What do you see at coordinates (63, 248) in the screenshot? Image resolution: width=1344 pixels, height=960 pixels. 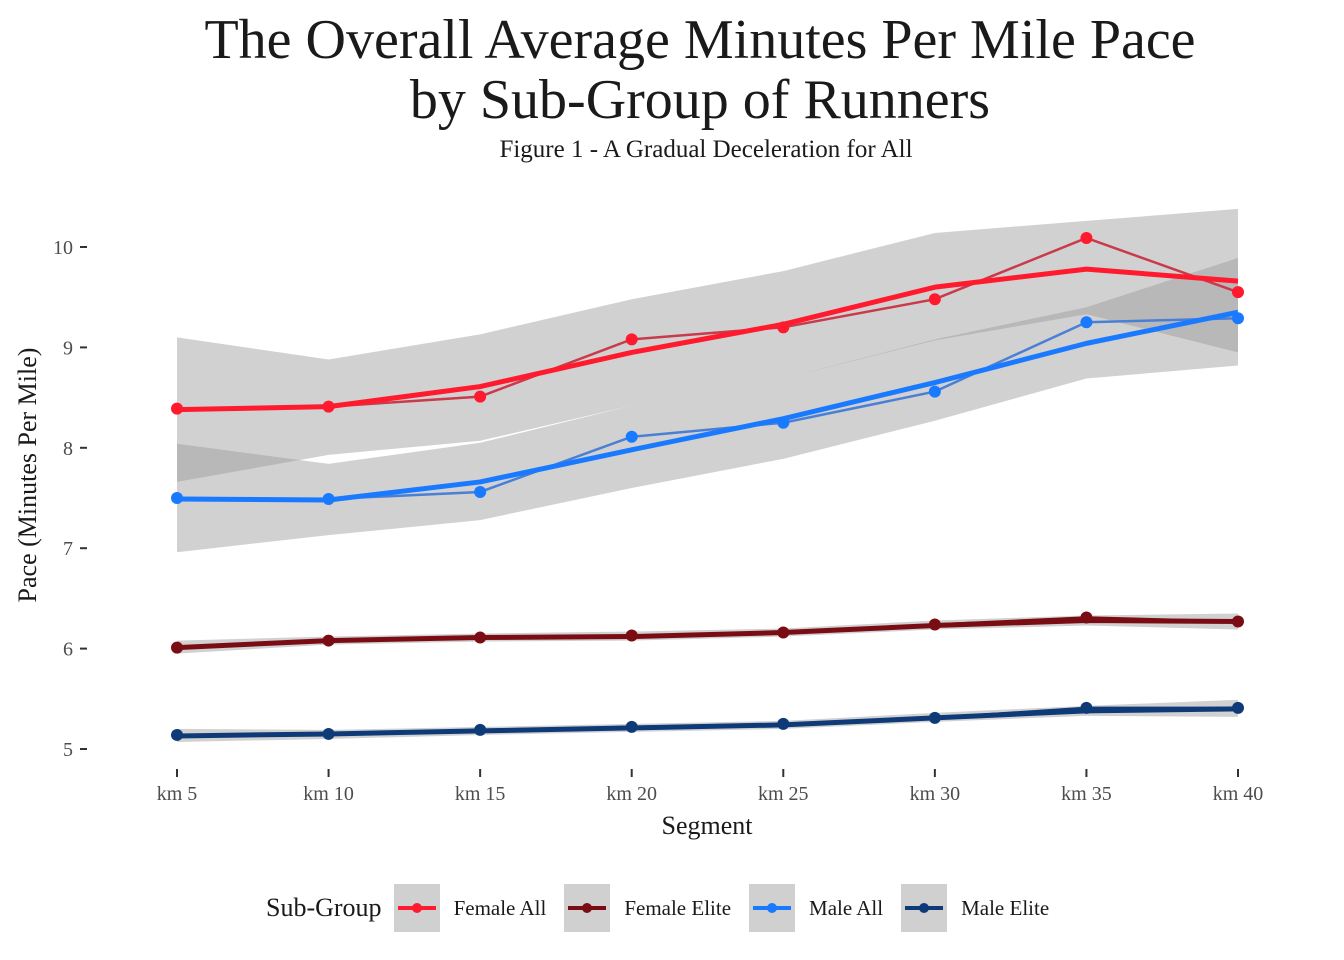 I see `y-tick-label-10: 10` at bounding box center [63, 248].